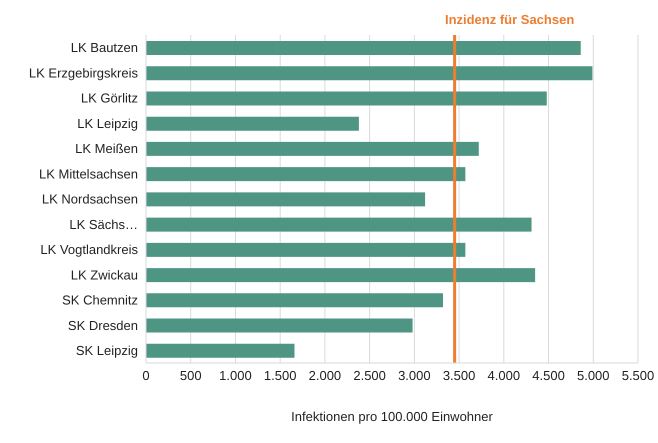 This screenshot has height=443, width=658. What do you see at coordinates (106, 148) in the screenshot?
I see `y-tick-label: LK Meißen` at bounding box center [106, 148].